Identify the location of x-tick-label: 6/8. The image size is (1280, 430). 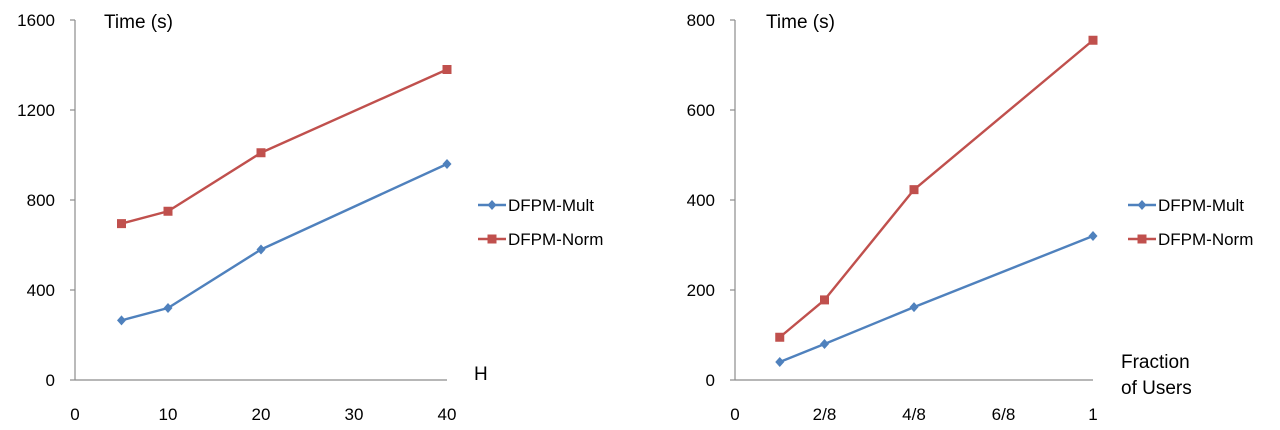
(1004, 414).